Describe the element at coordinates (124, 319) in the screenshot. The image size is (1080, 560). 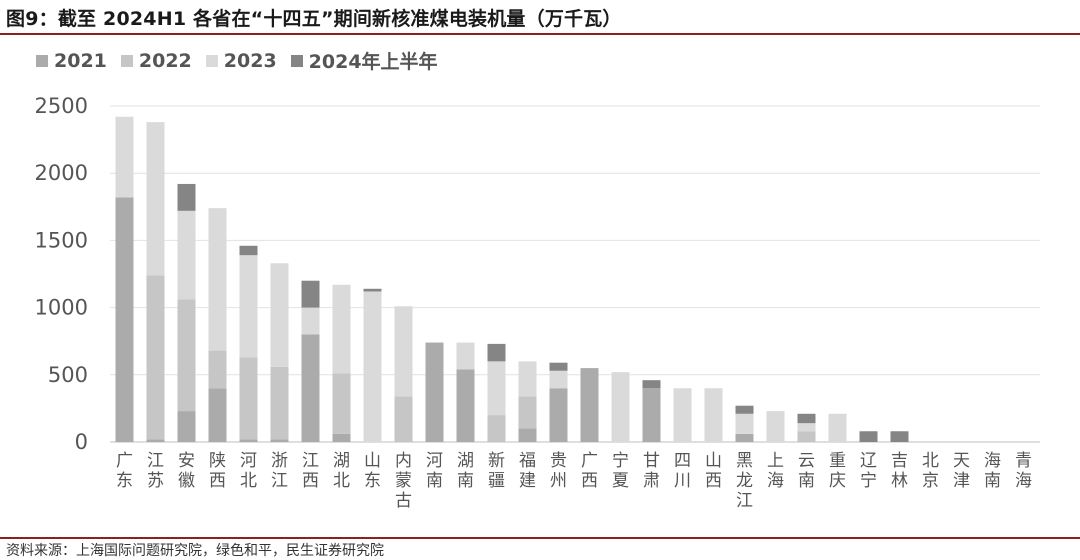
I see `bar-segment-广东-2021` at that location.